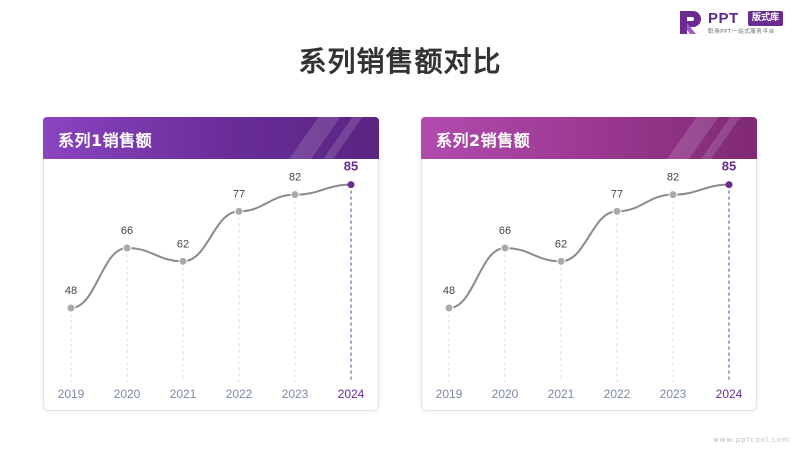 This screenshot has height=450, width=800. I want to click on logo-brand: PPT, so click(723, 18).